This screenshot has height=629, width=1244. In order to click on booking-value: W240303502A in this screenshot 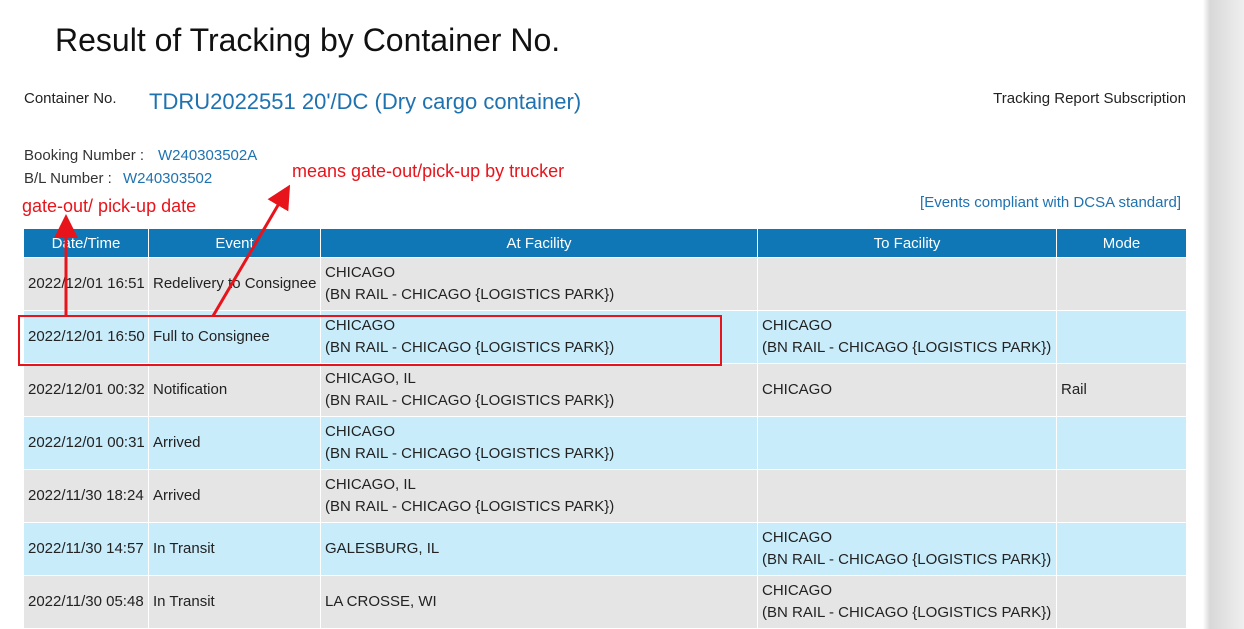, I will do `click(208, 155)`.